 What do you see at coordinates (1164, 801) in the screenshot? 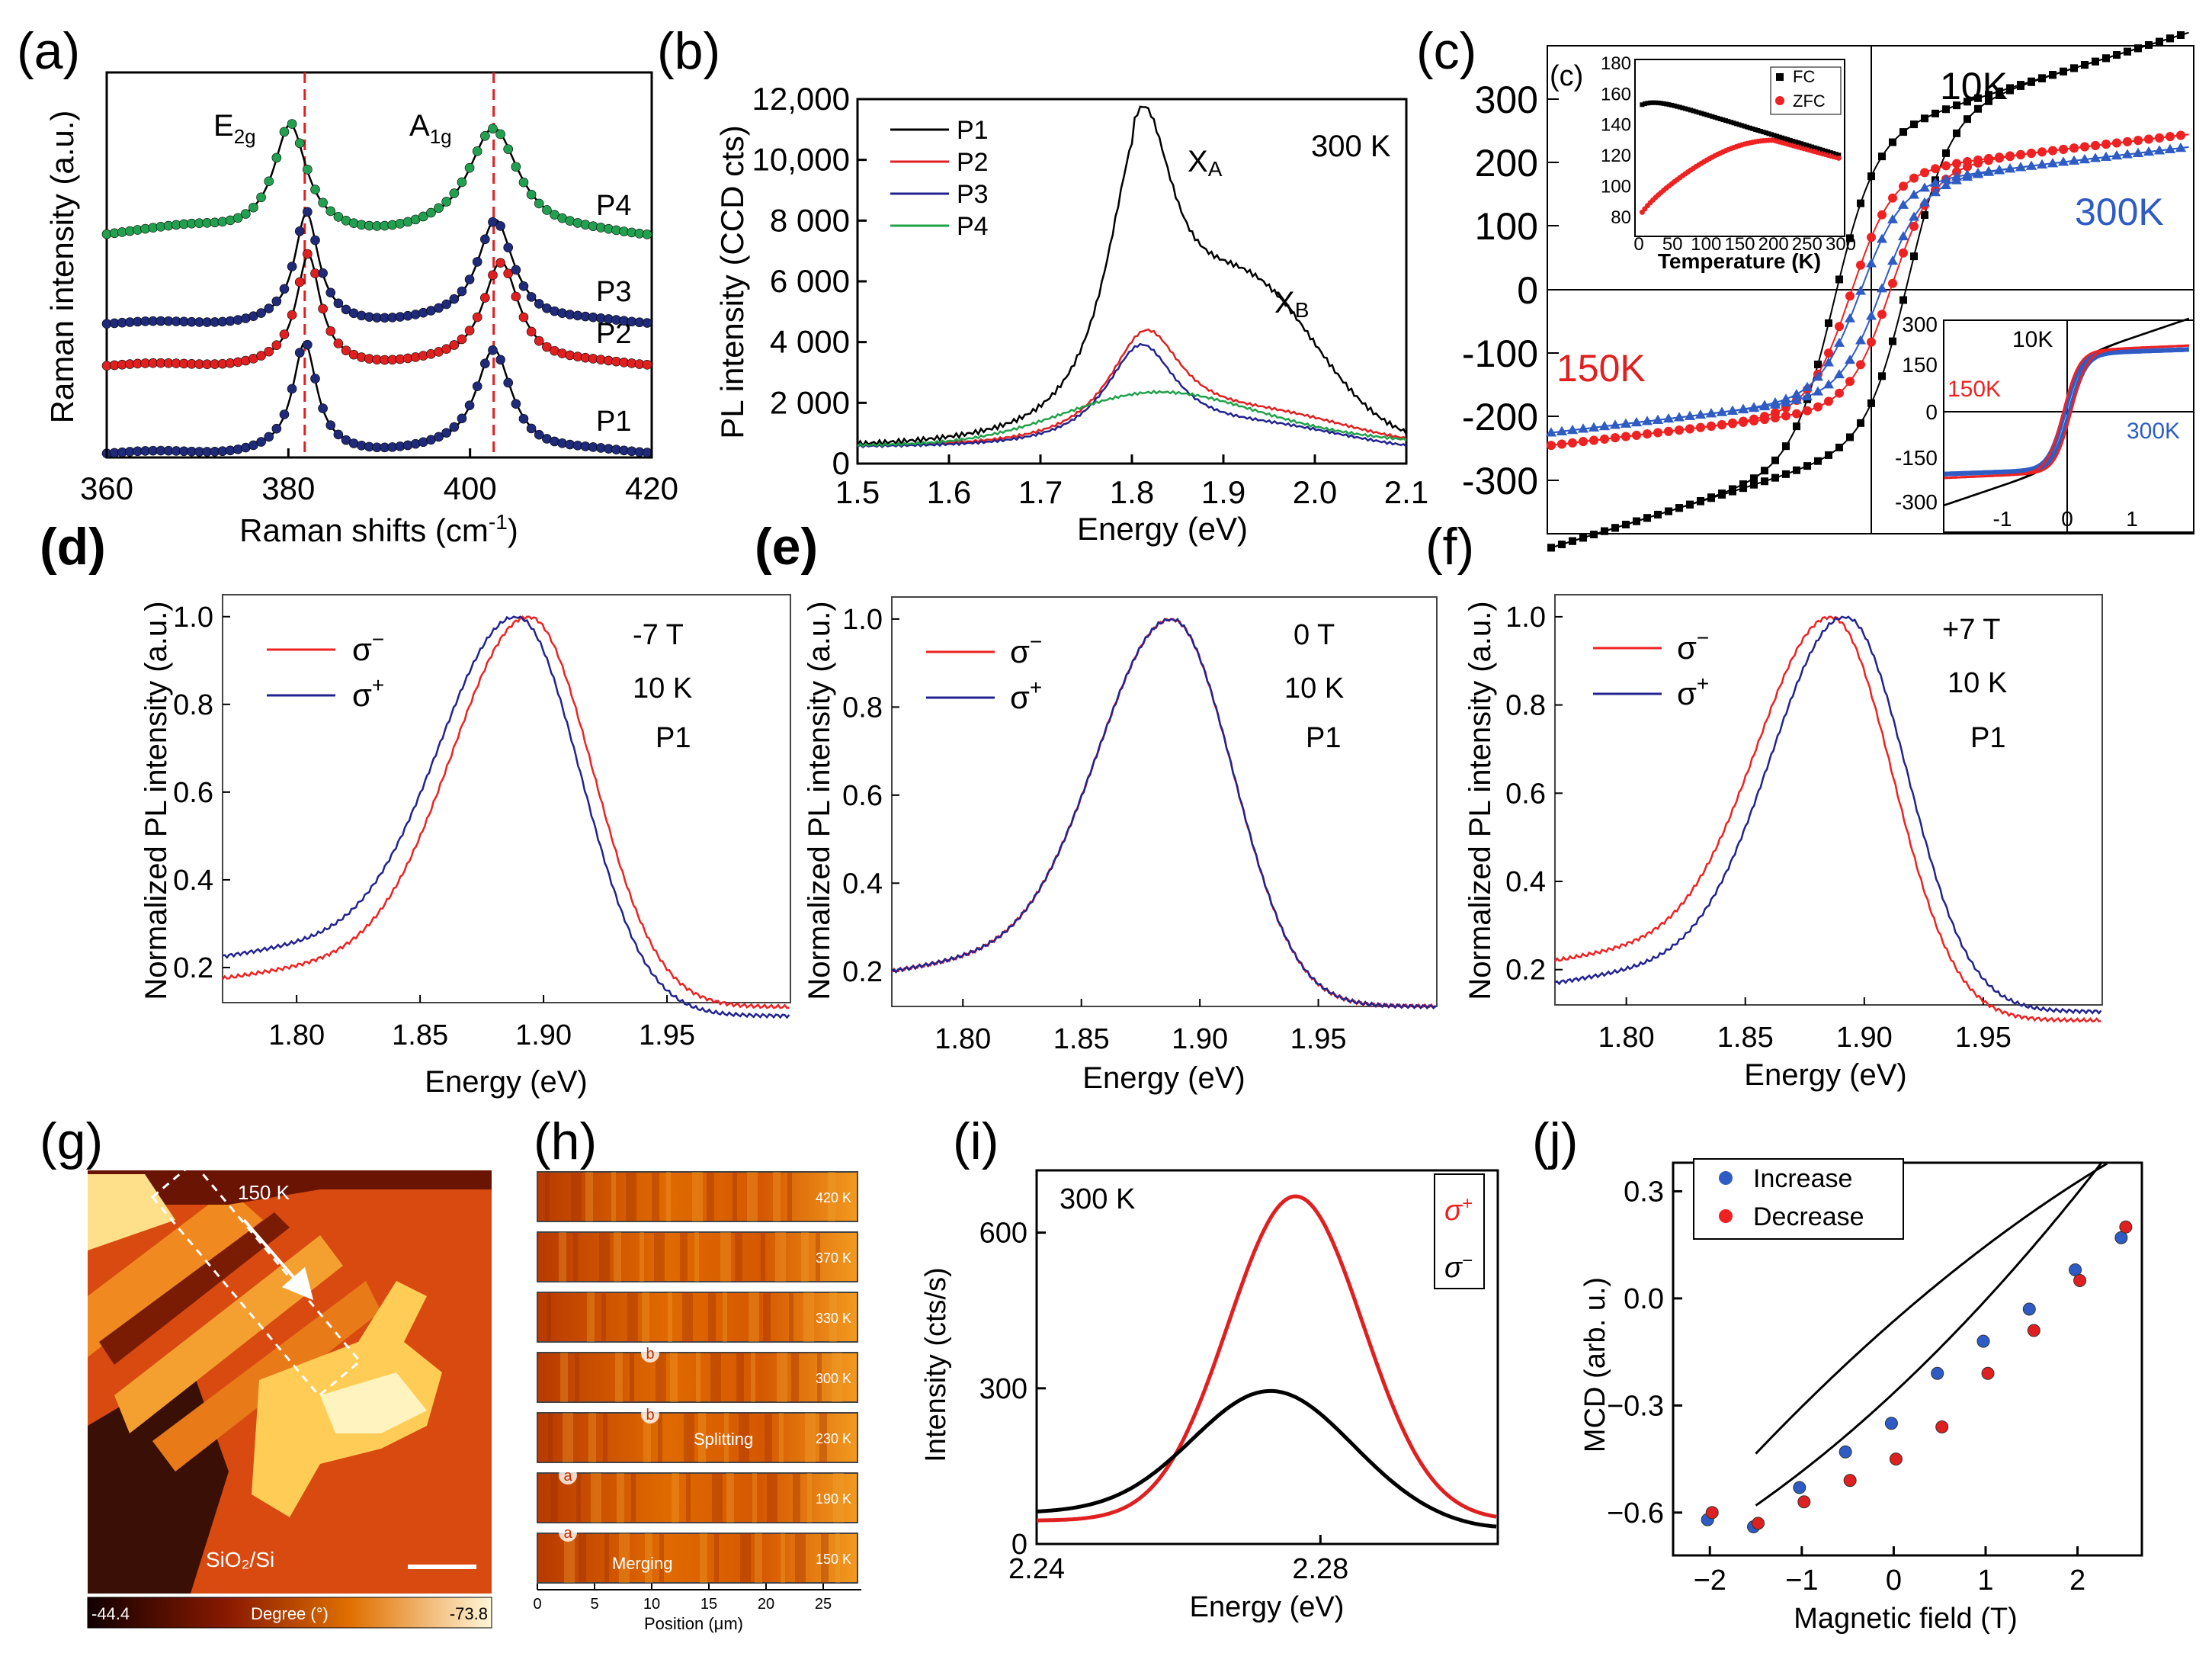
I see `chart-e-frame` at bounding box center [1164, 801].